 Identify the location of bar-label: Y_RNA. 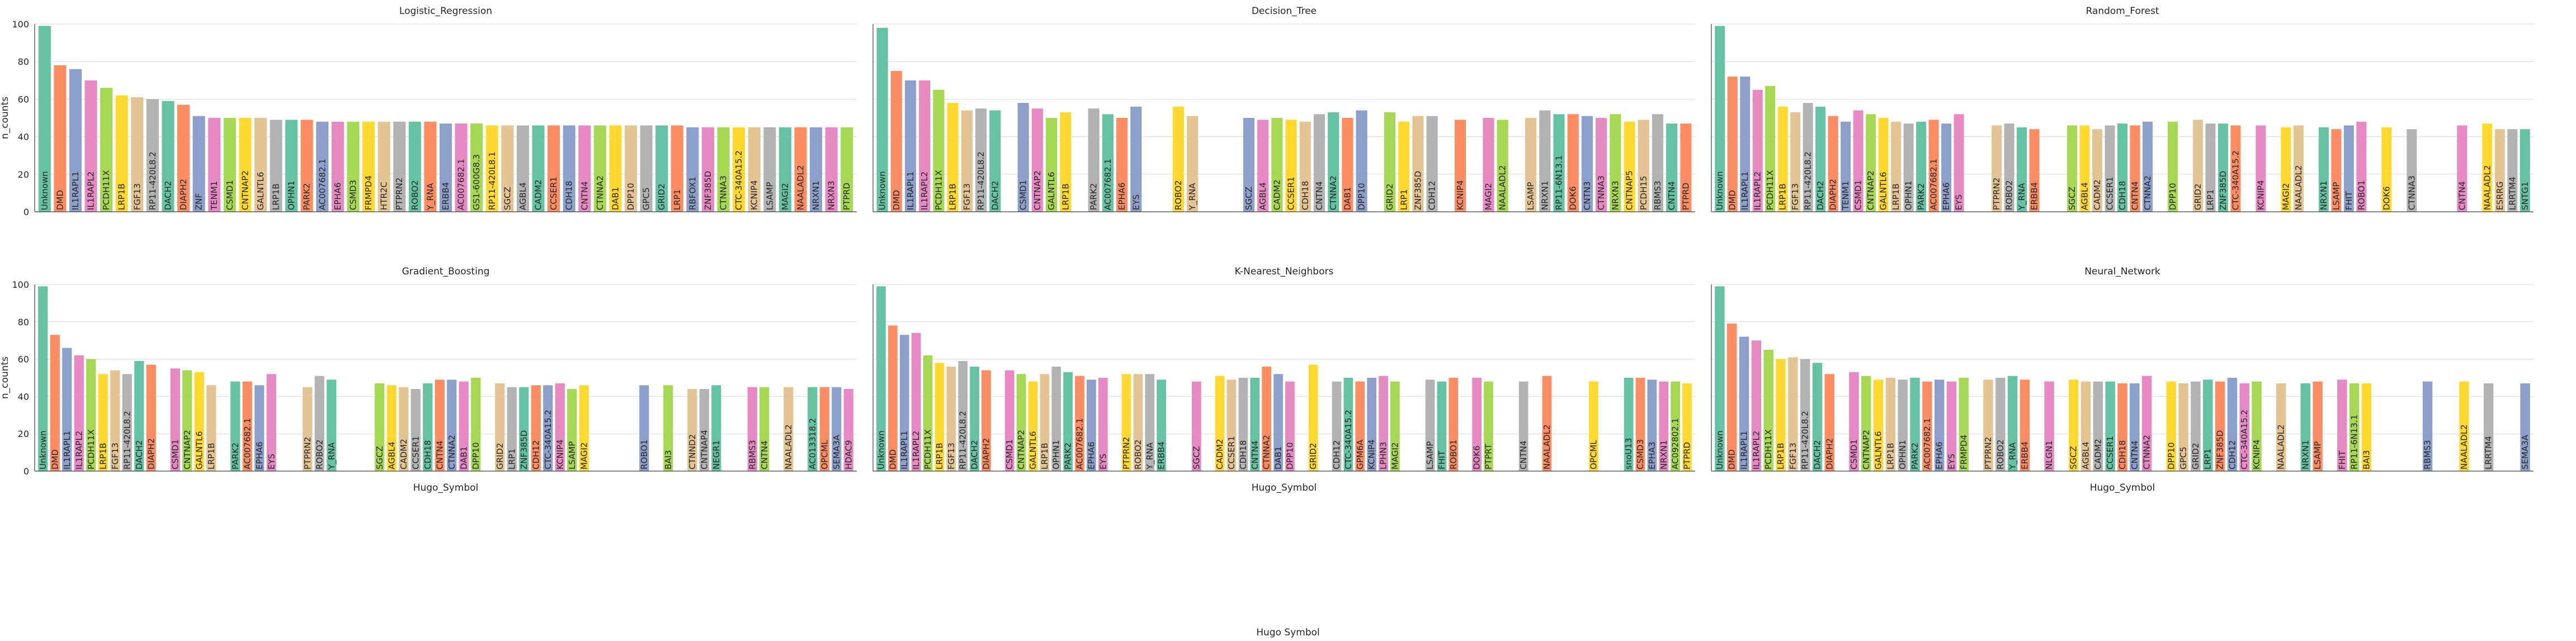
(2022, 197).